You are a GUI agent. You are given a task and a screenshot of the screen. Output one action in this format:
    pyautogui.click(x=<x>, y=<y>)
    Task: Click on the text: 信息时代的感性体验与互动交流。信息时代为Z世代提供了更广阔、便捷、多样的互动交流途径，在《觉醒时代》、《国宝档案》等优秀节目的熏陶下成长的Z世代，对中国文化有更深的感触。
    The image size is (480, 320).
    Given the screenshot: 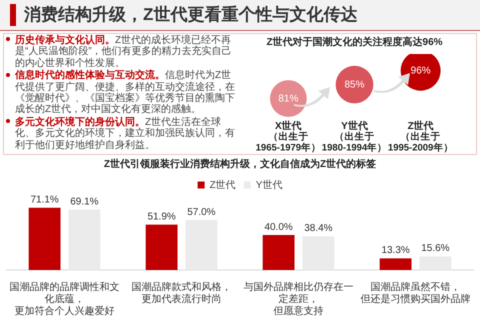 What is the action you would take?
    pyautogui.click(x=125, y=93)
    